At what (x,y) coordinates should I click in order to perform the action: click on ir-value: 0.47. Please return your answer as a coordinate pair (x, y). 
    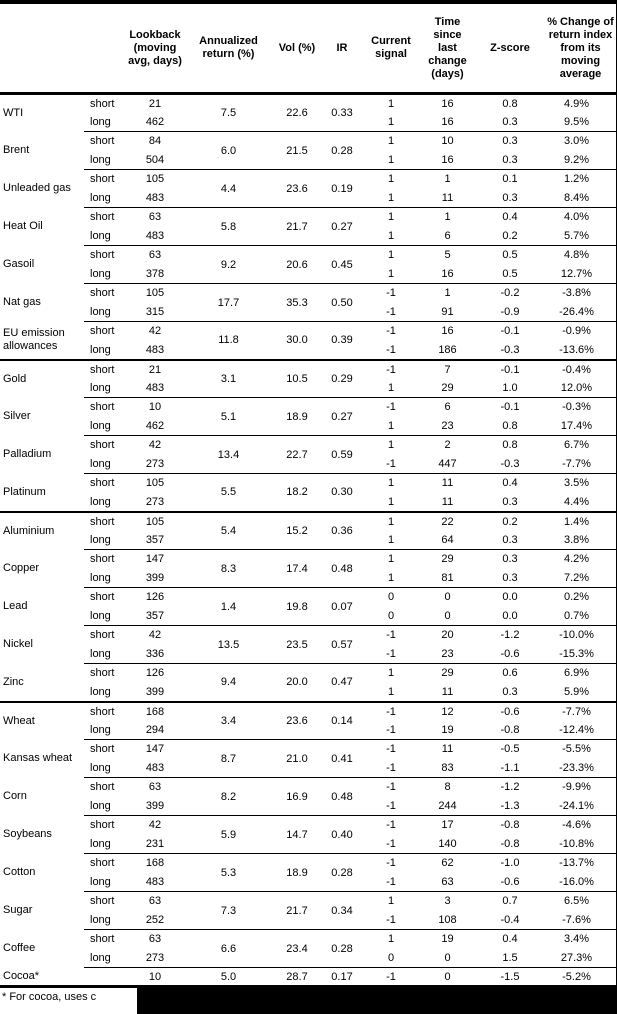
    Looking at the image, I should click on (342, 682).